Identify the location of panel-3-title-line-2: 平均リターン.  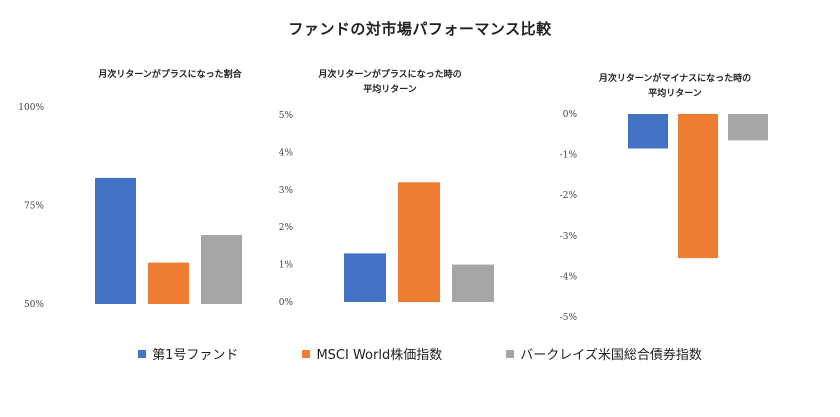
(675, 94).